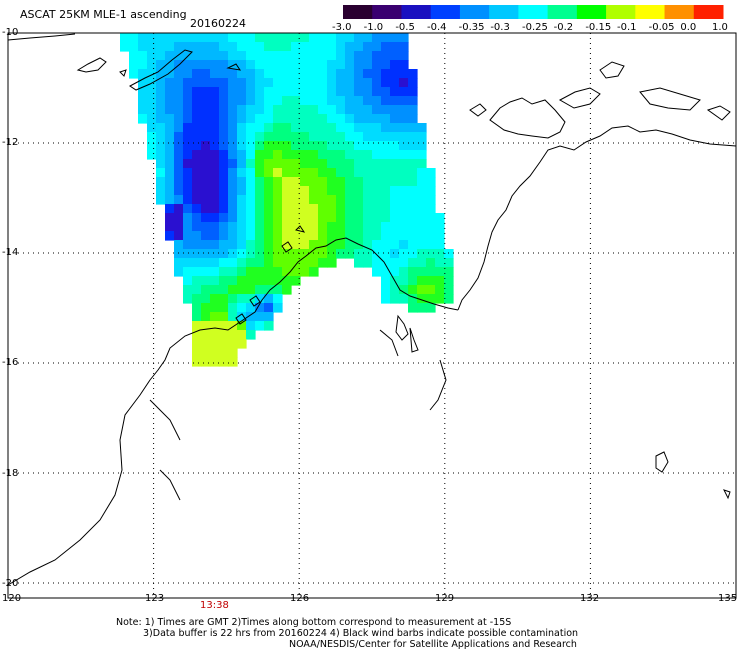  What do you see at coordinates (437, 27) in the screenshot?
I see `colorbar-tick-label: -0.4` at bounding box center [437, 27].